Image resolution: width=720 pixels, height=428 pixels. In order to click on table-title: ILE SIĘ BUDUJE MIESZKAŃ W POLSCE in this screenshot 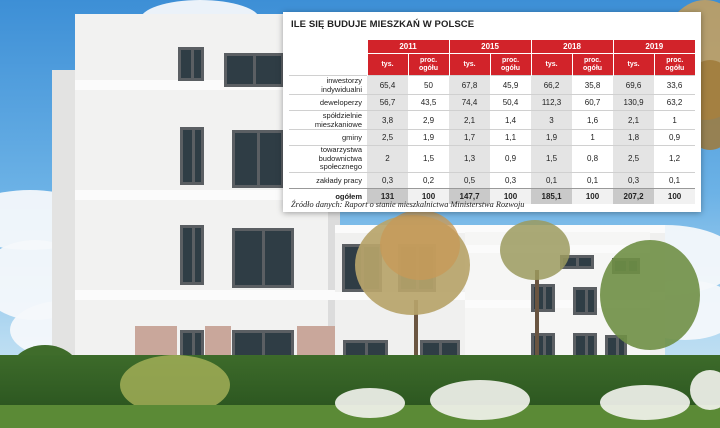, I will do `click(383, 24)`.